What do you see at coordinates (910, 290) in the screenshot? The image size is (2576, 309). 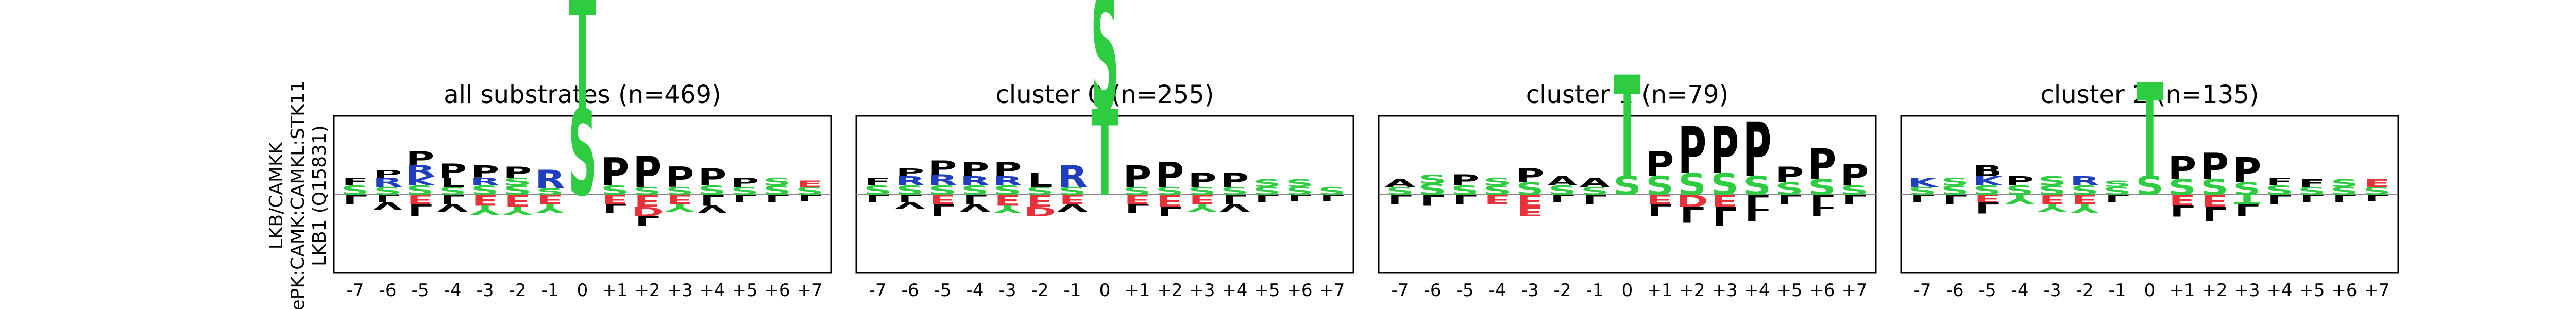 I see `x-tick-label: -6` at bounding box center [910, 290].